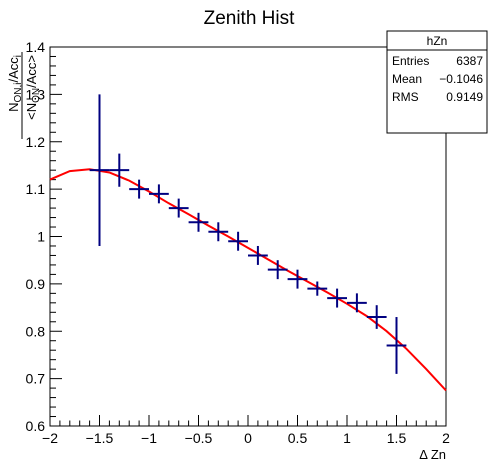 This screenshot has height=473, width=498. Describe the element at coordinates (464, 97) in the screenshot. I see `stats-rms-value: 0.9149` at that location.